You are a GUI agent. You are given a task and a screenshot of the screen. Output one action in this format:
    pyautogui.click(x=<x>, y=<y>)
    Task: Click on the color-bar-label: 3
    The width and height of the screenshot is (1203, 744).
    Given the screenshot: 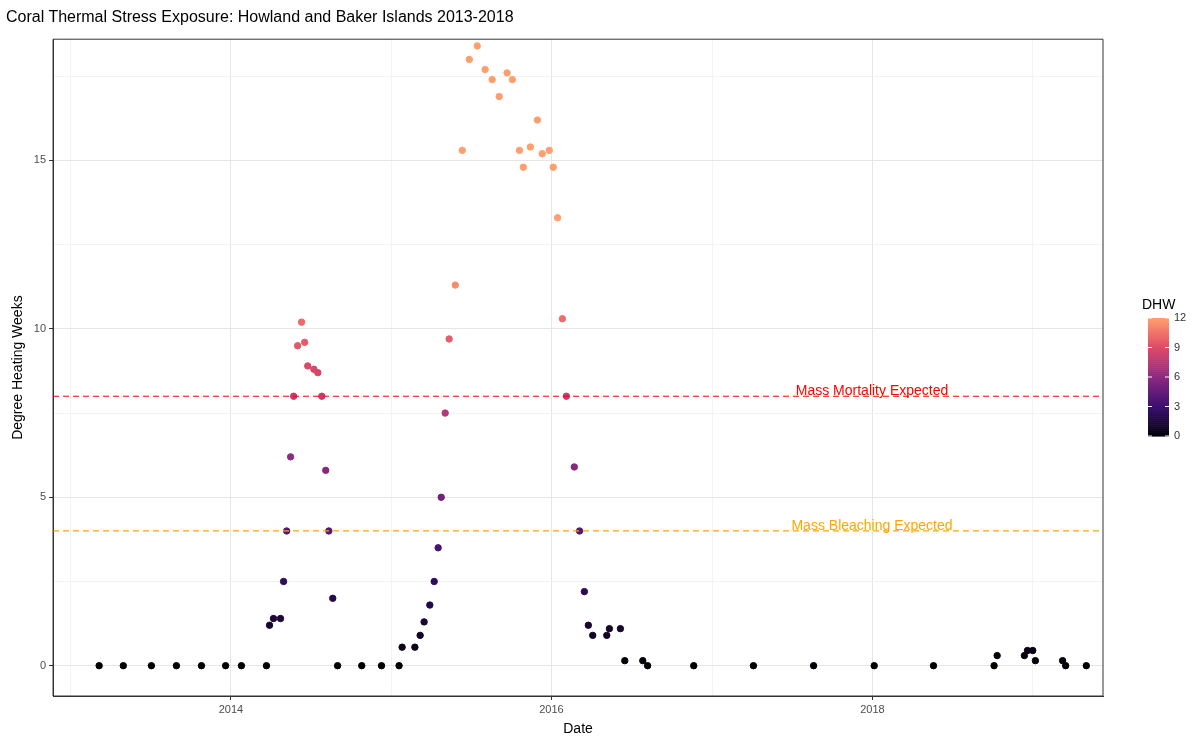 What is the action you would take?
    pyautogui.click(x=1177, y=405)
    